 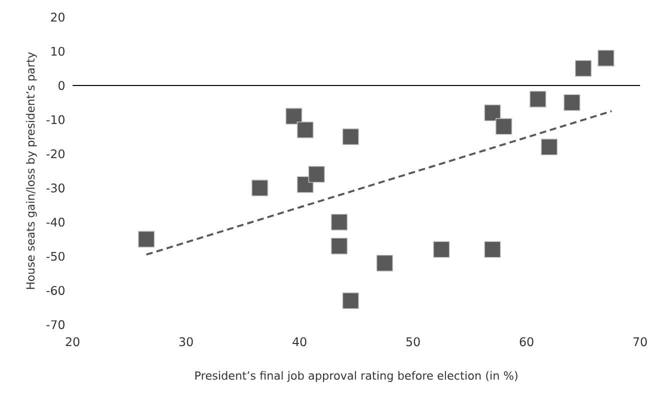 What do you see at coordinates (527, 341) in the screenshot?
I see `x-tick-label: 60` at bounding box center [527, 341].